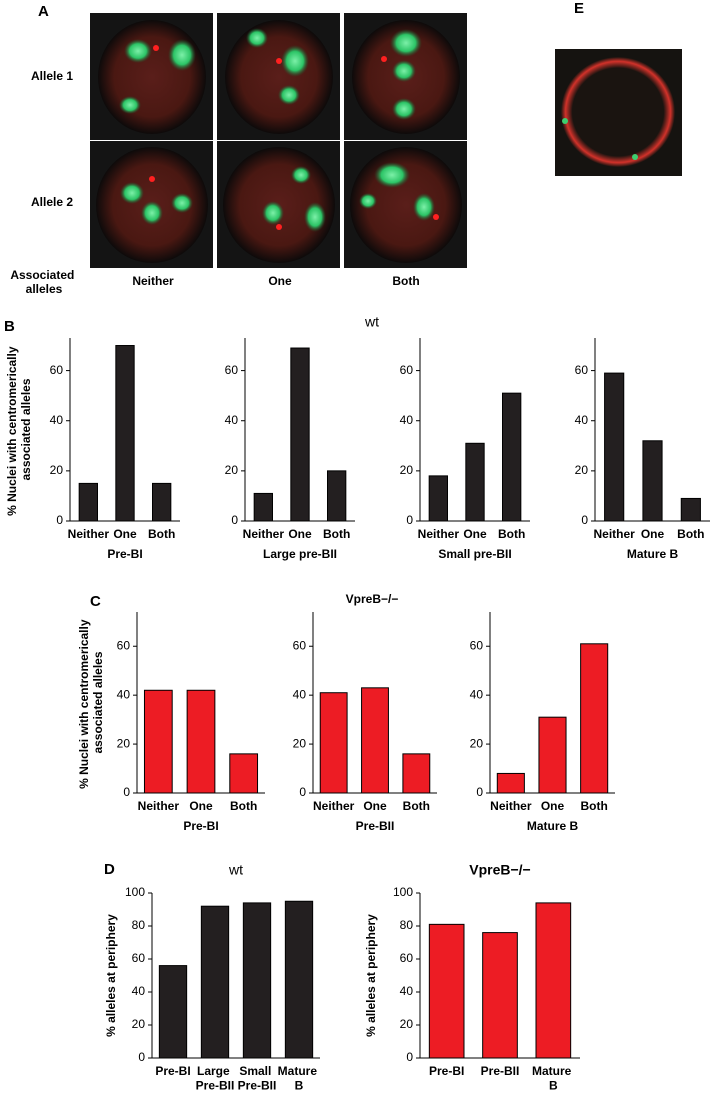 The height and width of the screenshot is (1100, 724). Describe the element at coordinates (300, 554) in the screenshot. I see `x-axis-label: Large pre-BII` at that location.